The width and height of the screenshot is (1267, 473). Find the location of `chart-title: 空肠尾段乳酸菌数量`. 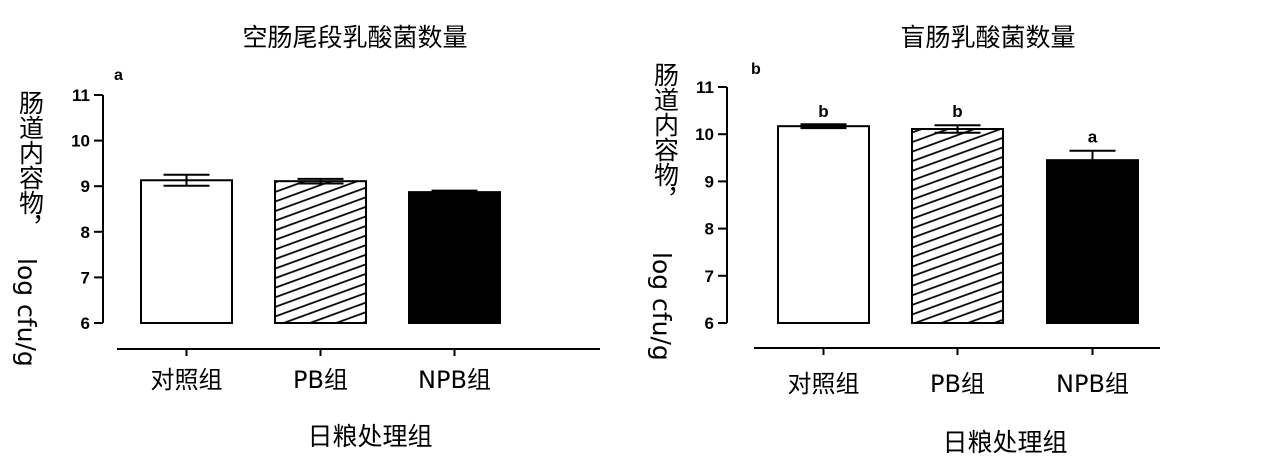

chart-title: 空肠尾段乳酸菌数量 is located at coordinates (354, 37).